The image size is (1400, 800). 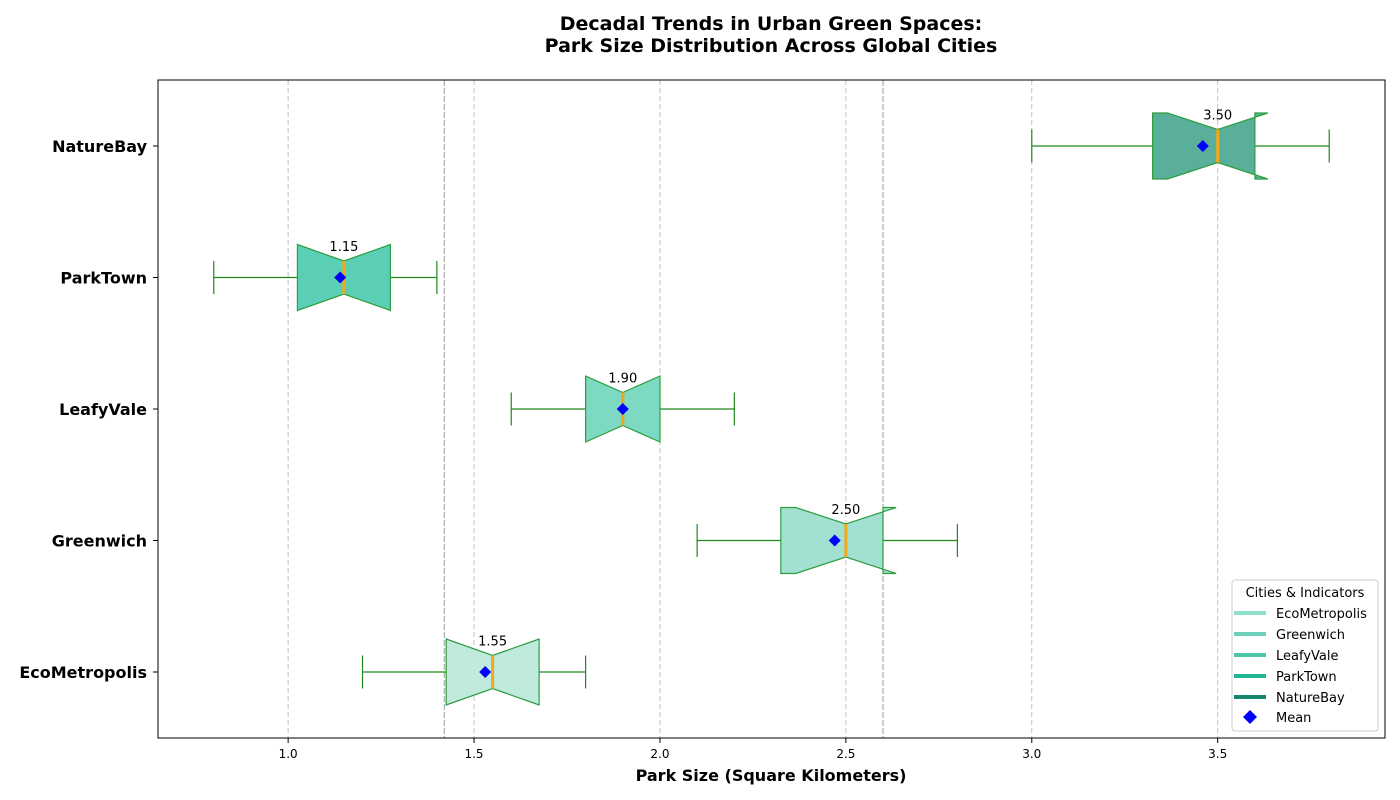 I want to click on box-greenwich: 2.50, so click(x=827, y=539).